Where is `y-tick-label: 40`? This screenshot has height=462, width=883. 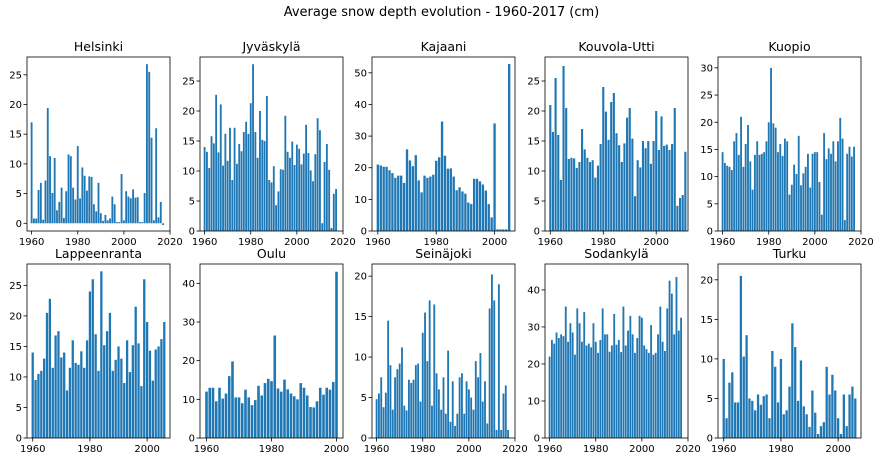
y-tick-label: 40 is located at coordinates (360, 105).